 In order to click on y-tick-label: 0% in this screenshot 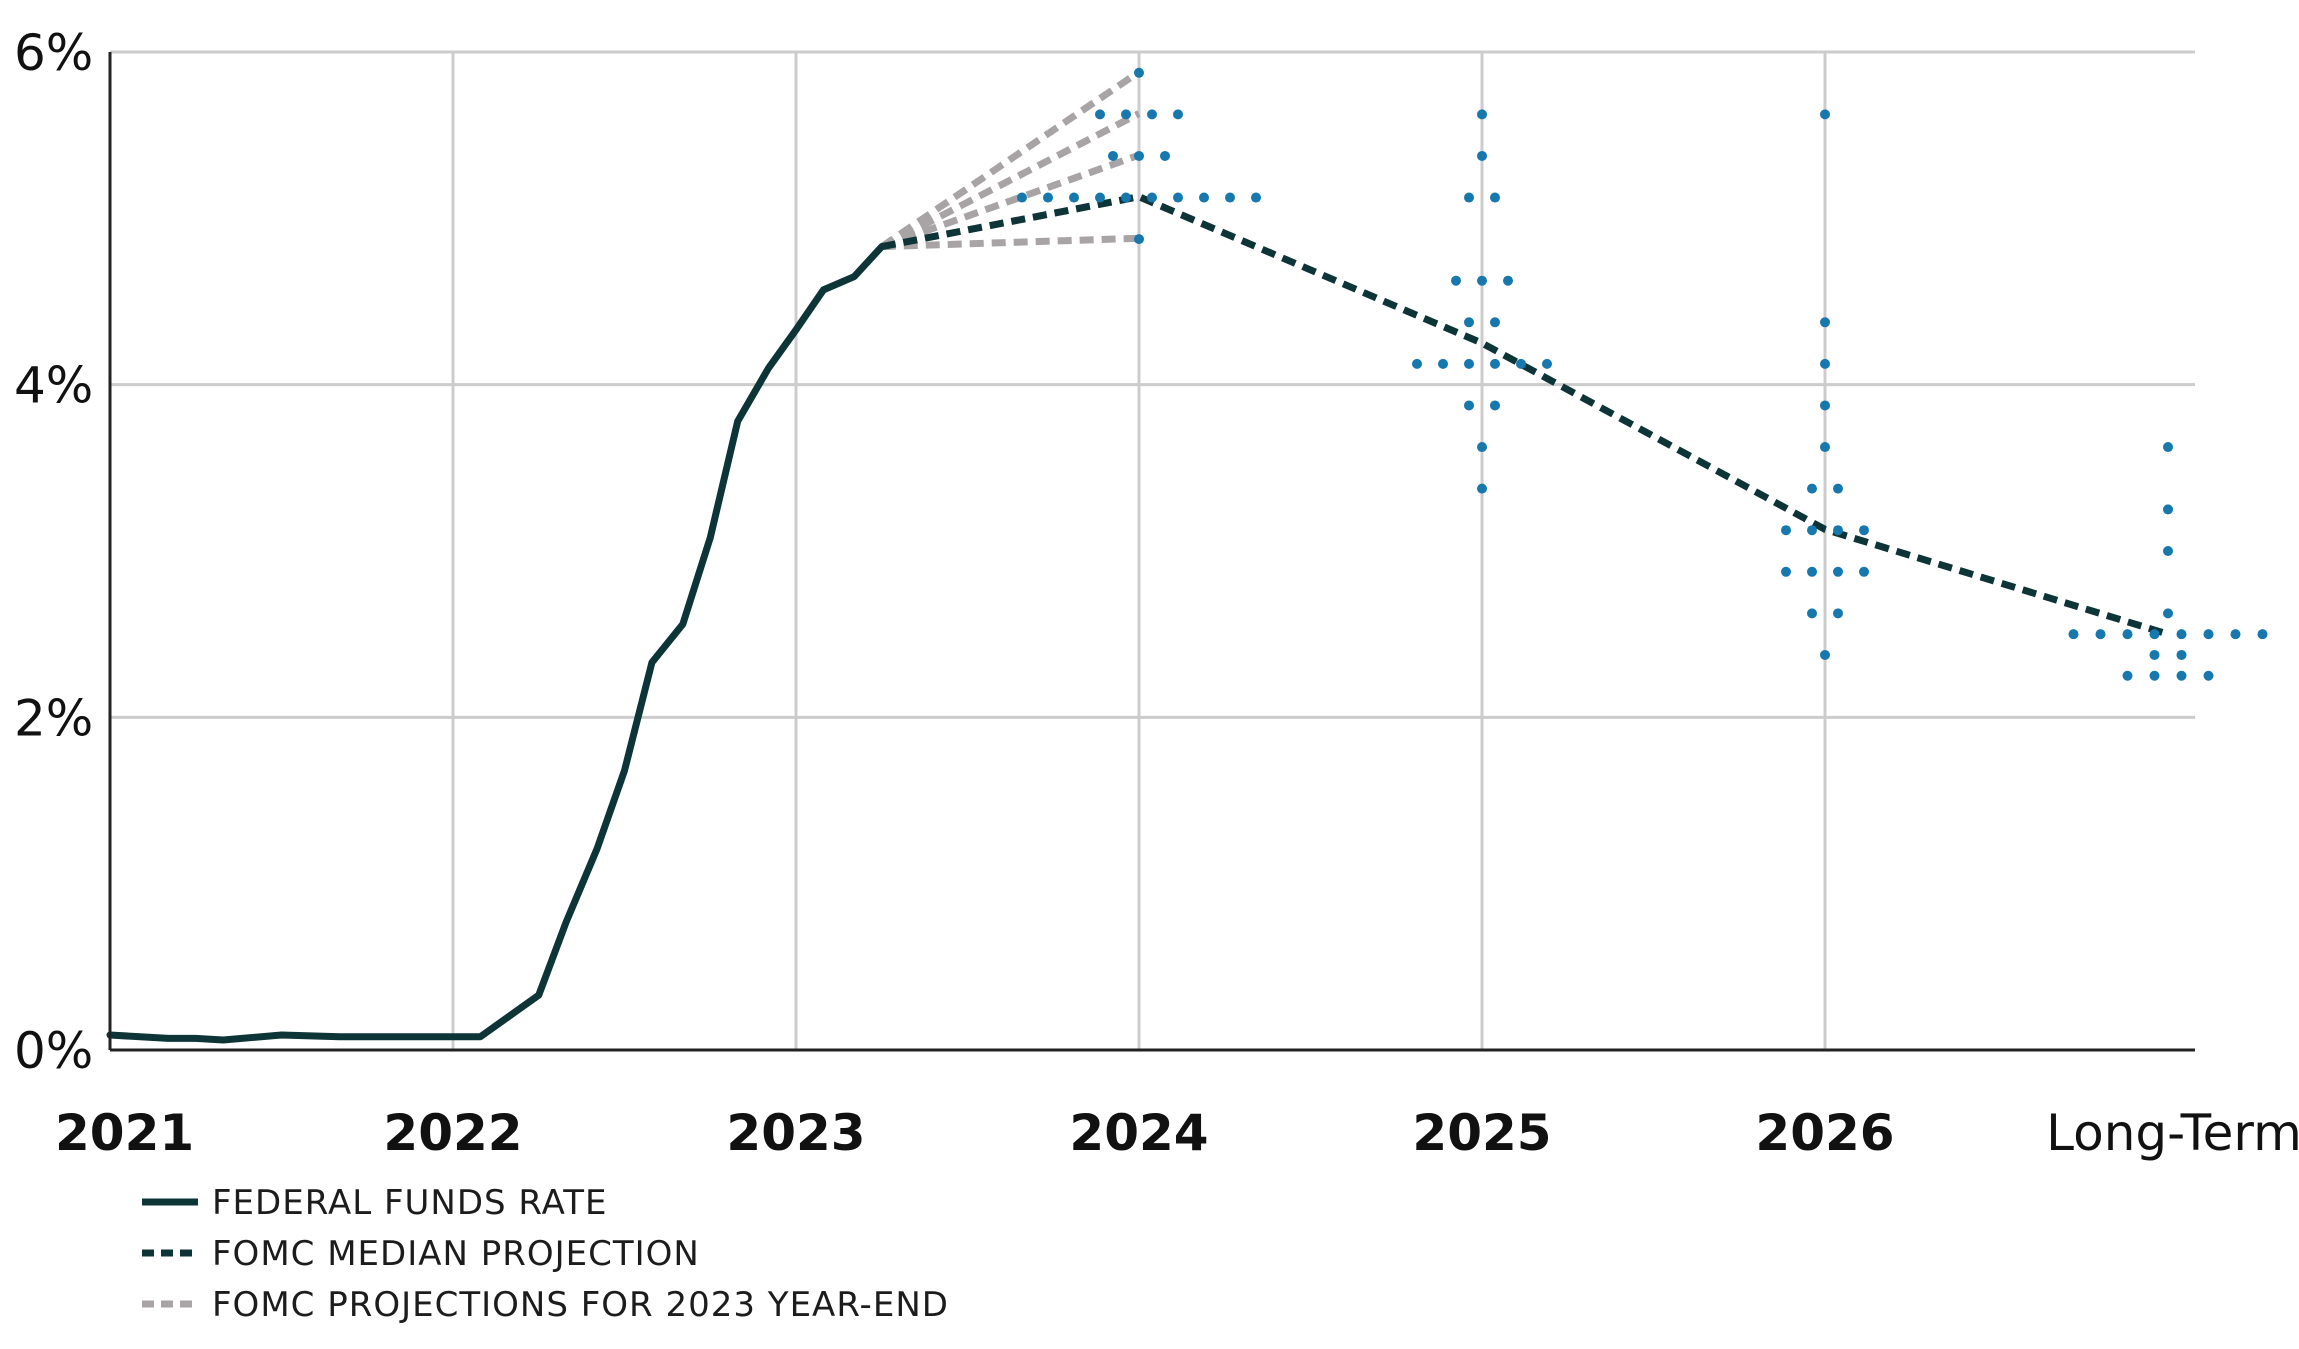, I will do `click(53, 1051)`.